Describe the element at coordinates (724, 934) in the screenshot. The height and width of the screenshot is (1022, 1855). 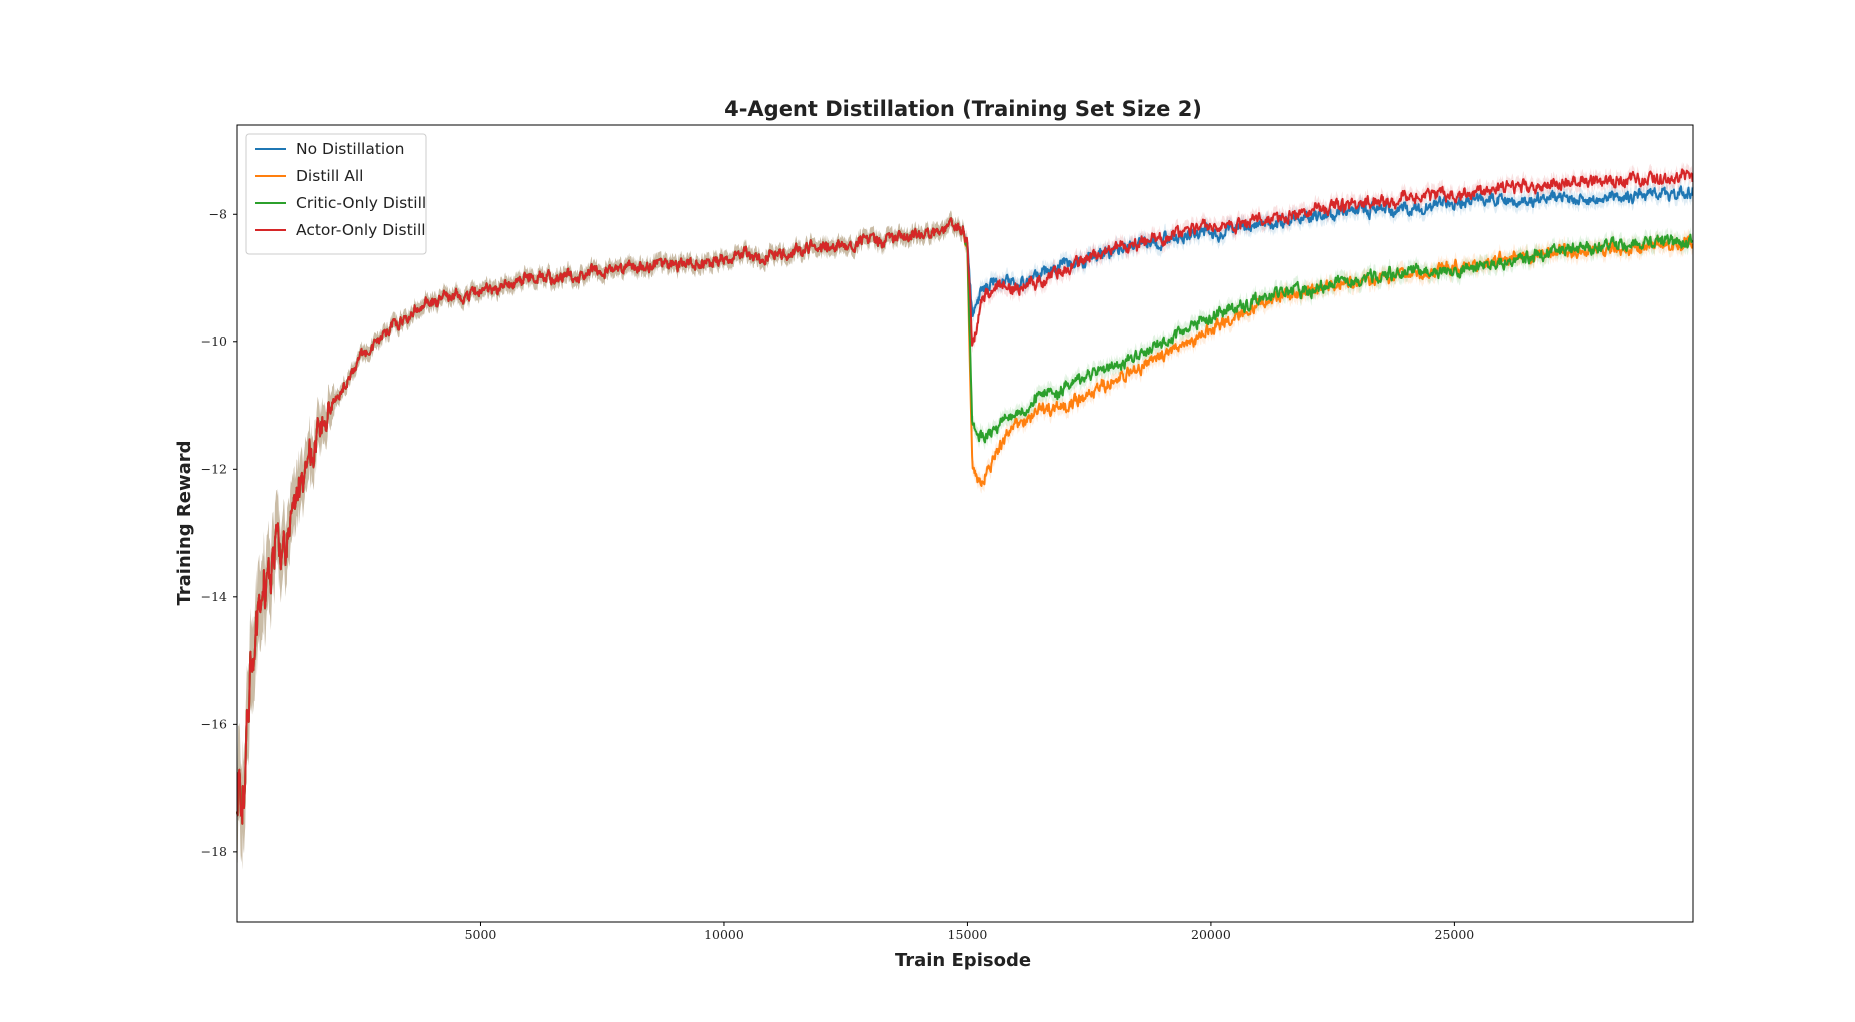
I see `x-tick-label: 10000` at that location.